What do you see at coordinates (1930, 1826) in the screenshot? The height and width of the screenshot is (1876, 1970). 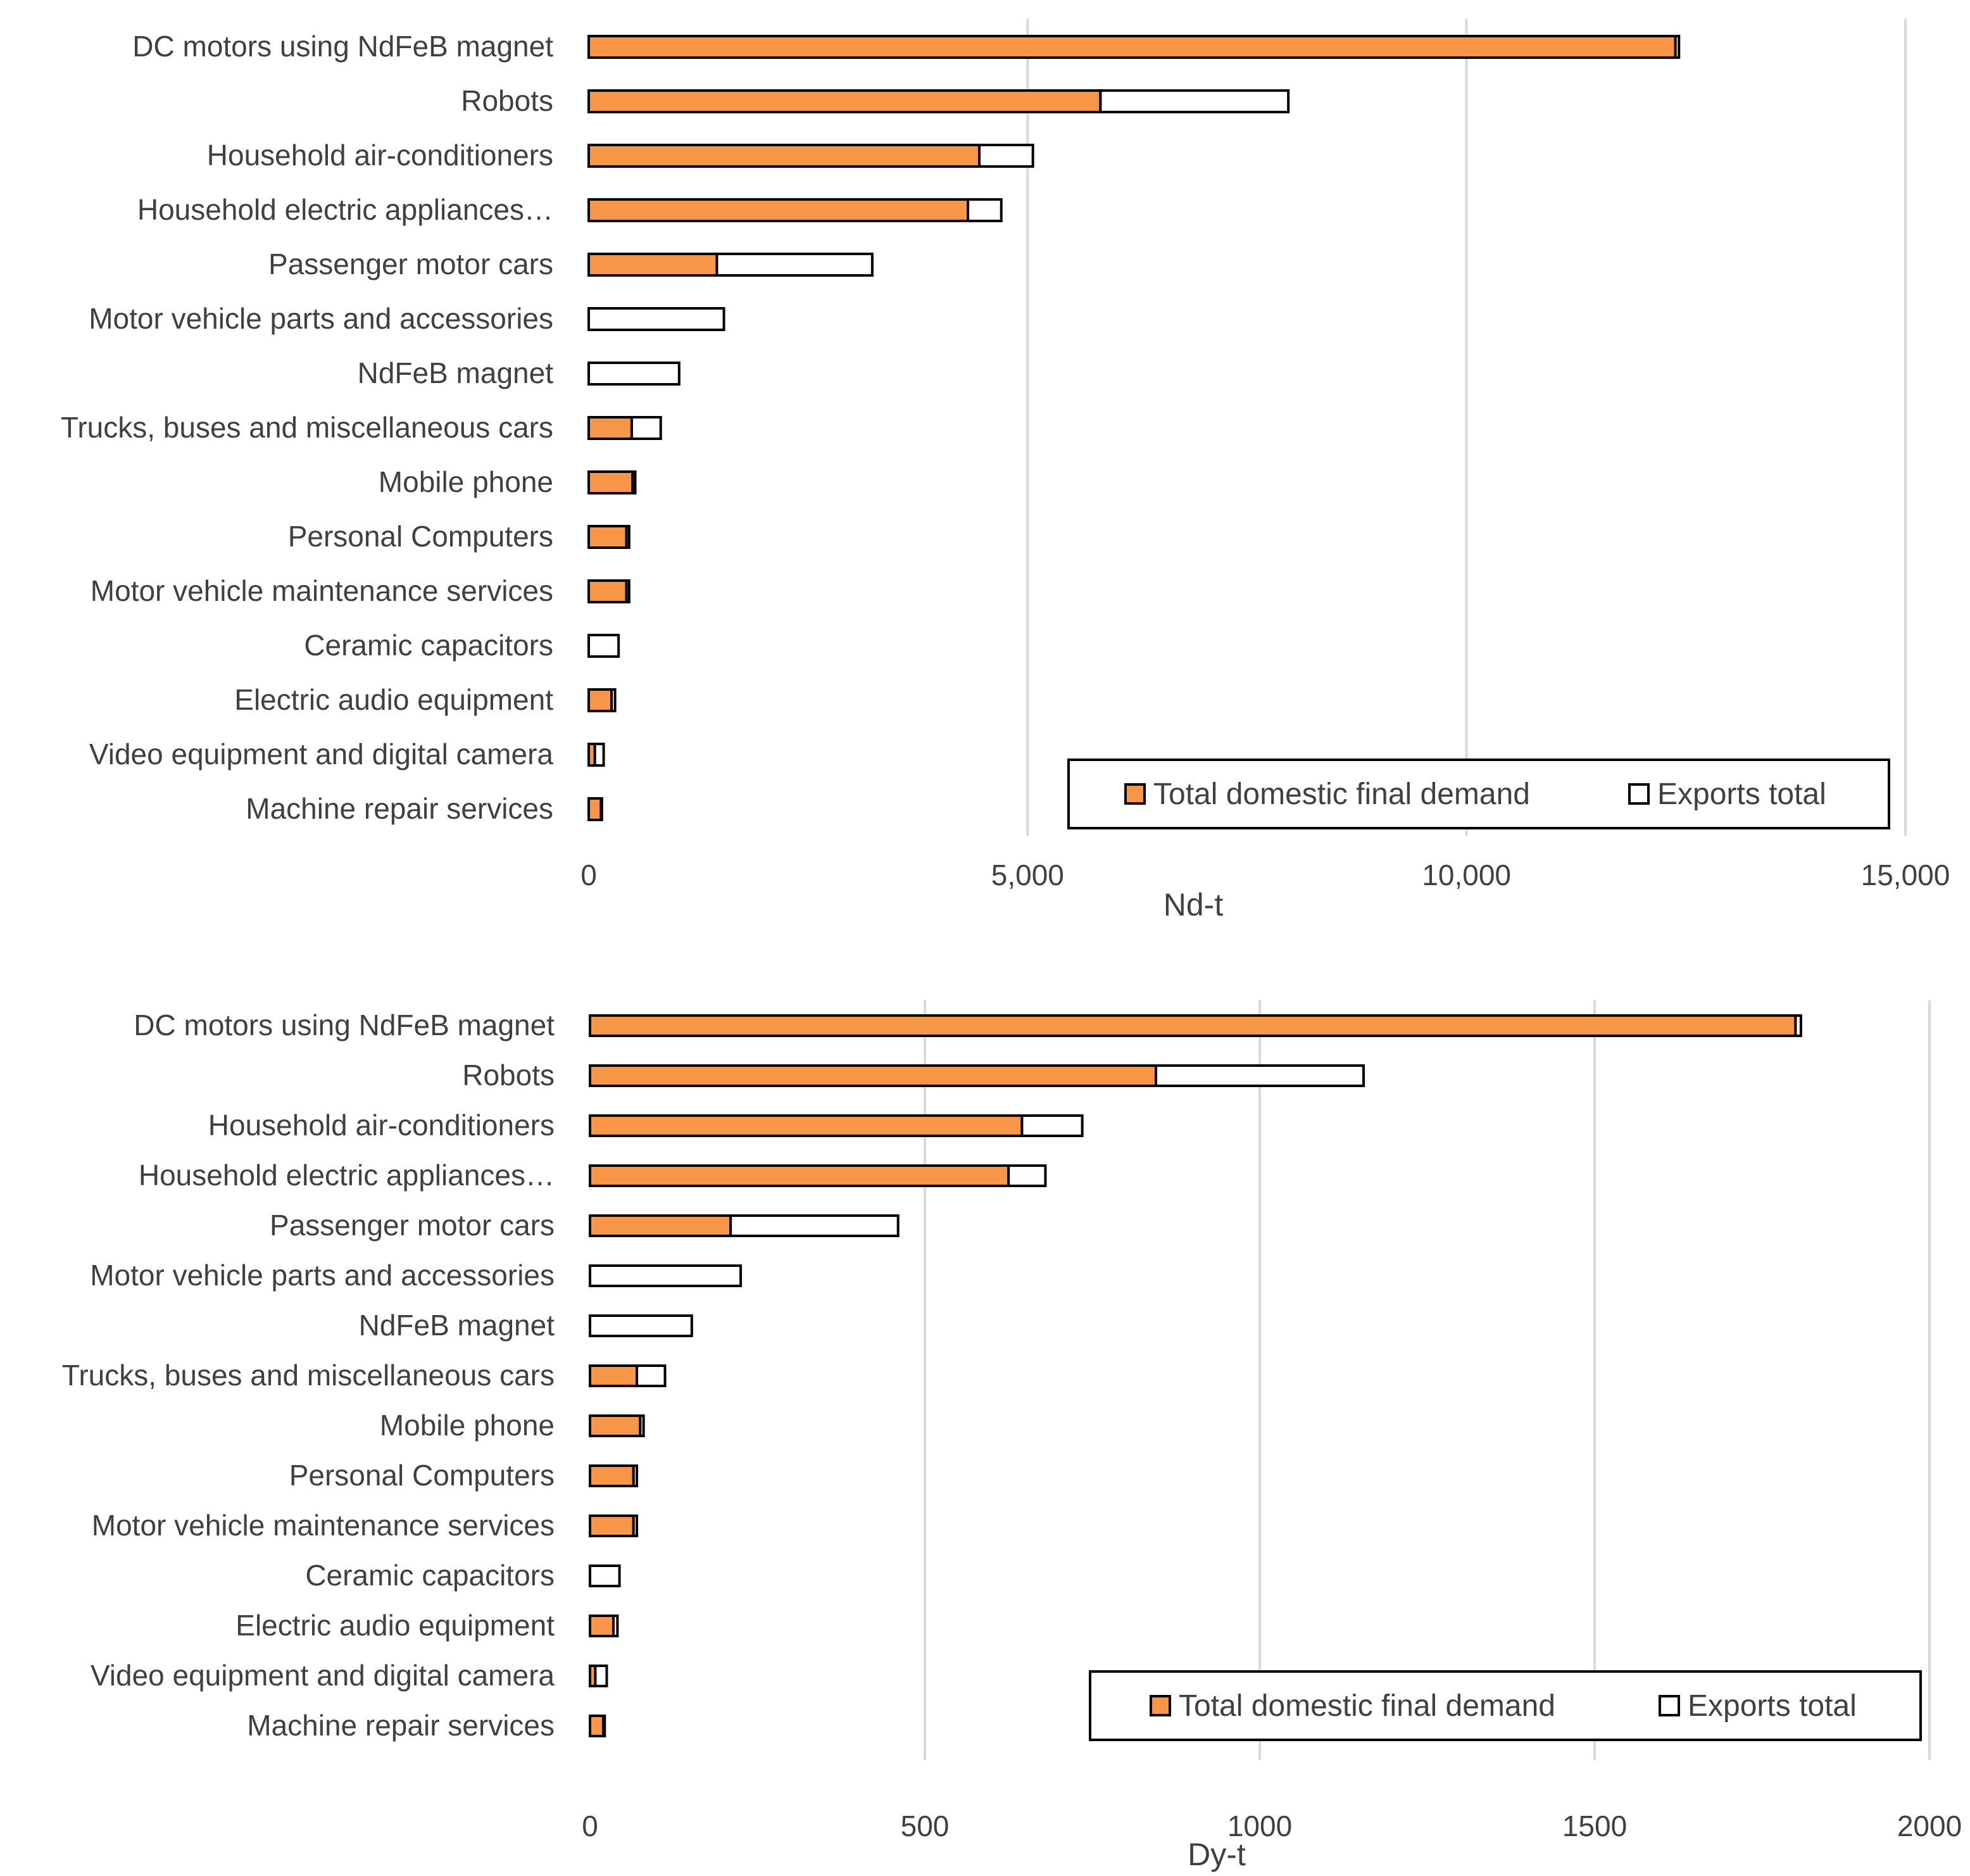 I see `x-tick-label: 2000` at bounding box center [1930, 1826].